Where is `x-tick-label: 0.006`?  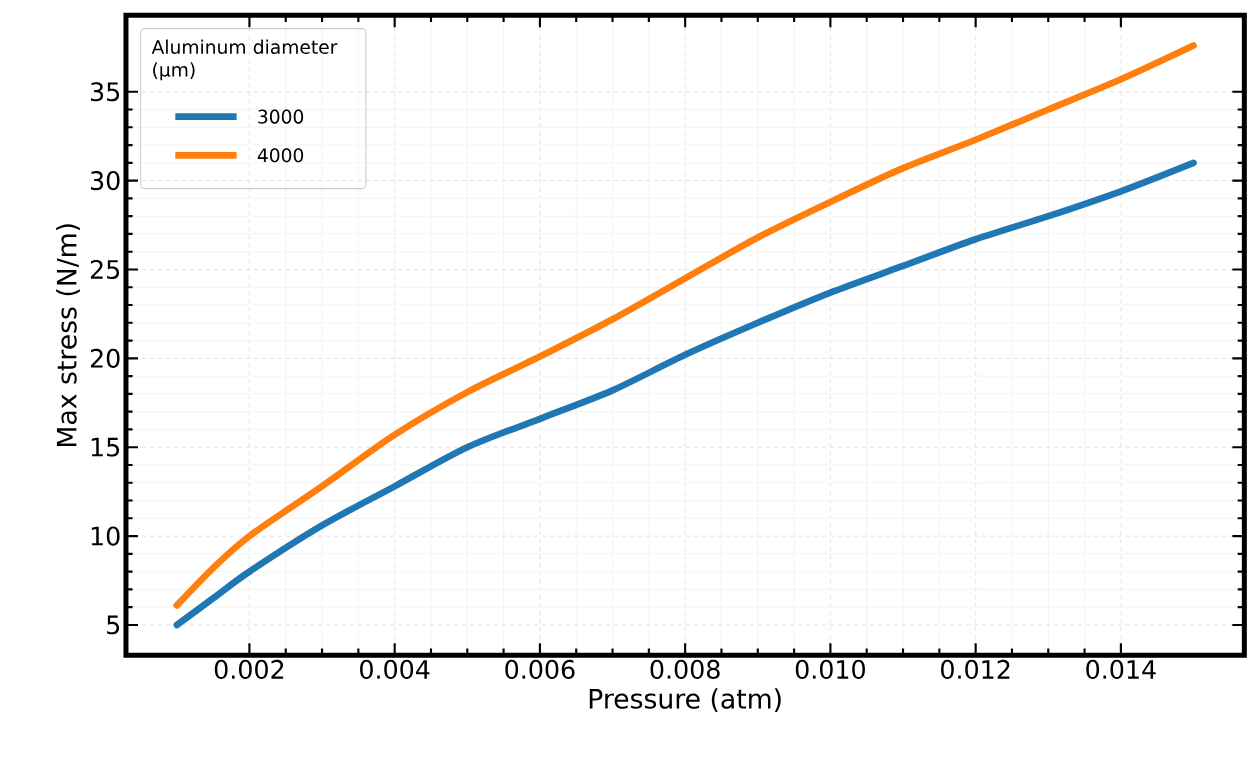 x-tick-label: 0.006 is located at coordinates (540, 669).